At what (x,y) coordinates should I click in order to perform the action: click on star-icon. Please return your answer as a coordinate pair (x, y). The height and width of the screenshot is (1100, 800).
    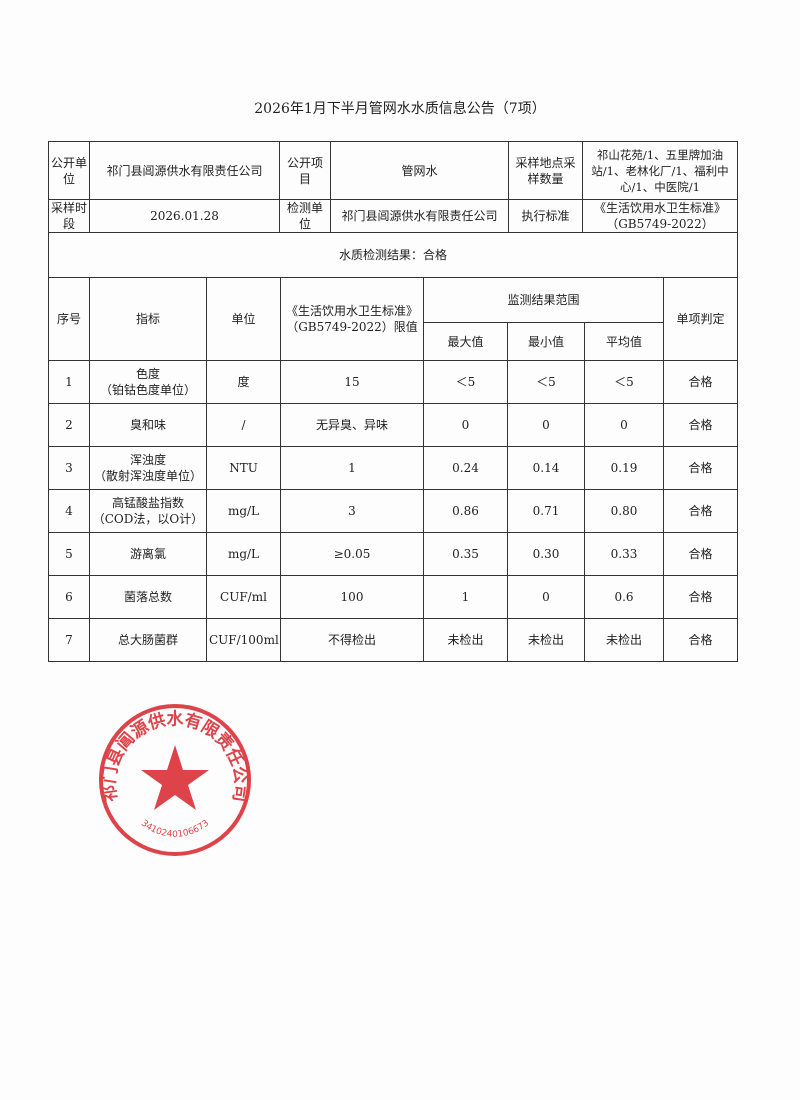
    Looking at the image, I should click on (175, 777).